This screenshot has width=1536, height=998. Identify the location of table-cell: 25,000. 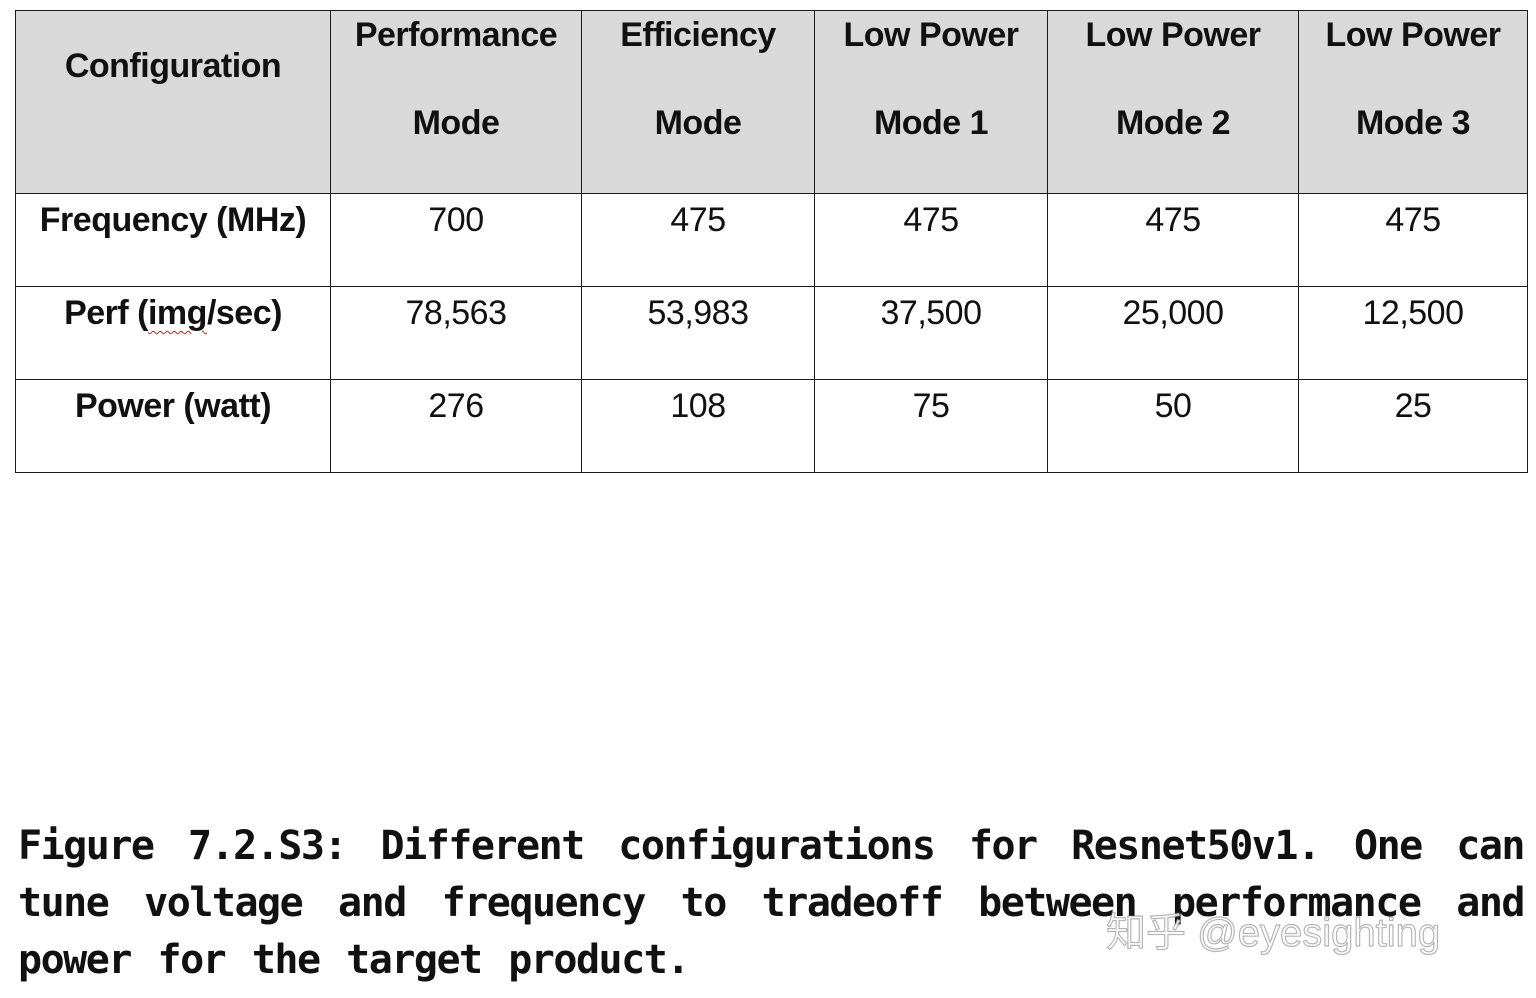
(1173, 333).